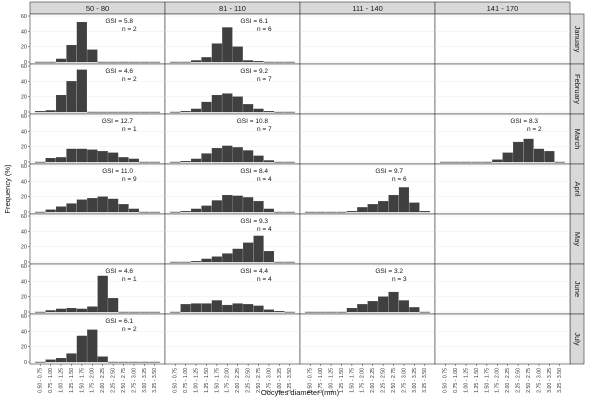  Describe the element at coordinates (577, 39) in the screenshot. I see `row-strip-label: January` at that location.